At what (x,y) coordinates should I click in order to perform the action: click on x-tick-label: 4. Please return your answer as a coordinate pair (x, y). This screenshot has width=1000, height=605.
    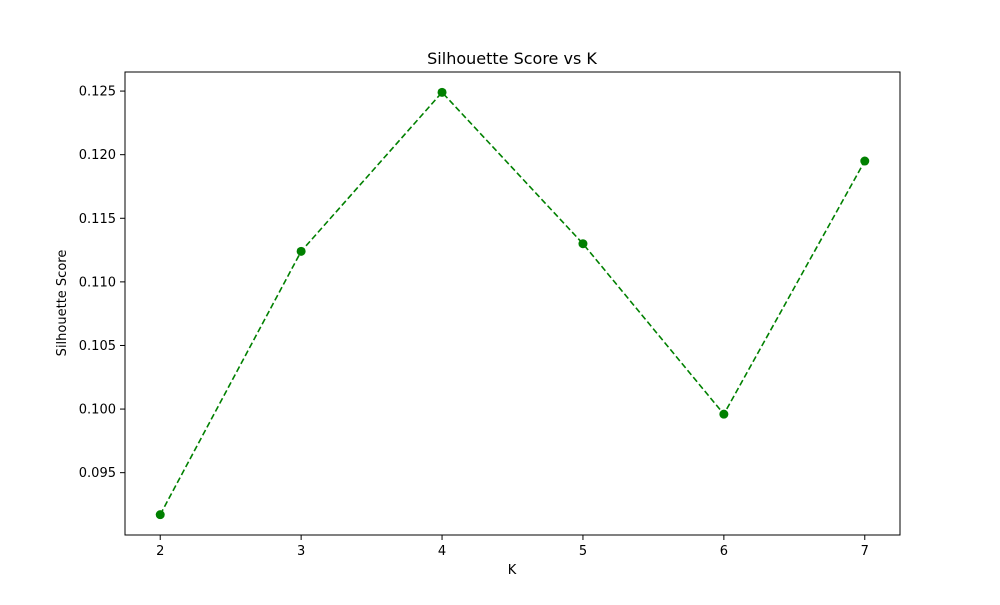
    Looking at the image, I should click on (442, 551).